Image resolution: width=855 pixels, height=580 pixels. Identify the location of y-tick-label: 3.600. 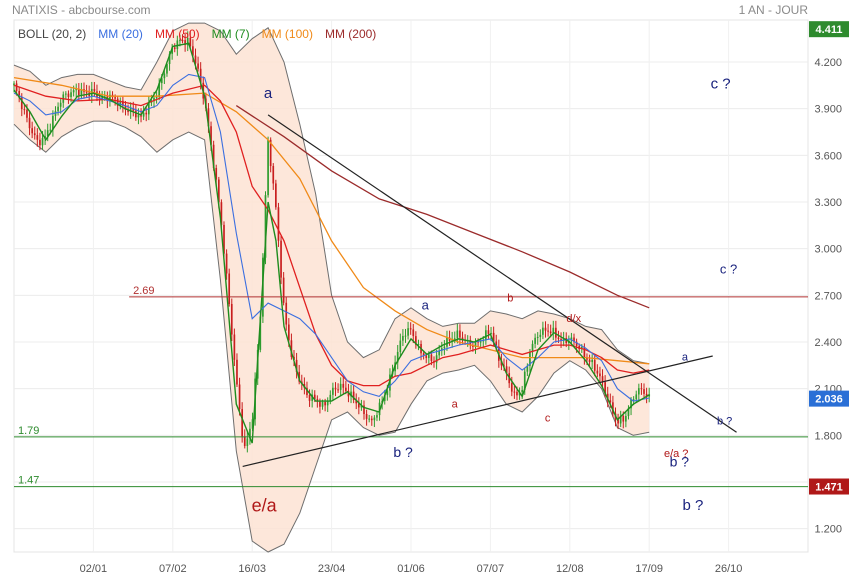
(828, 156).